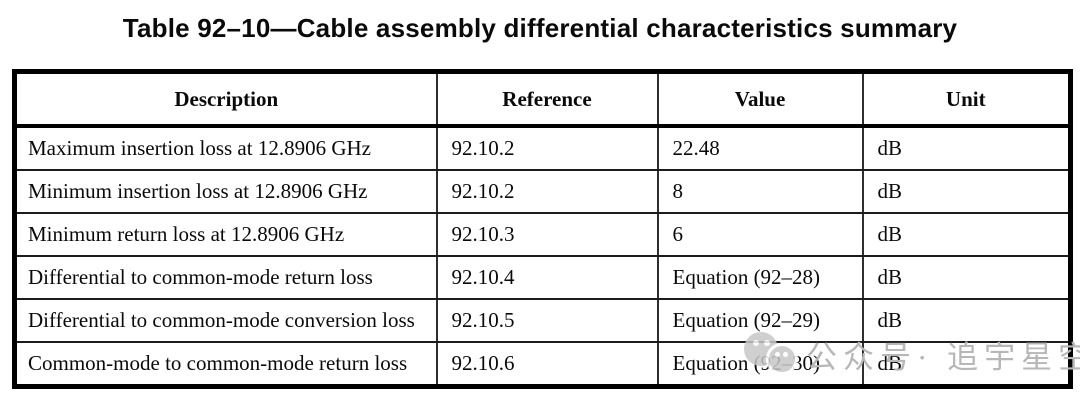 The height and width of the screenshot is (402, 1080). What do you see at coordinates (226, 235) in the screenshot?
I see `cell-description: Minimum return loss at 12.8906 GHz` at bounding box center [226, 235].